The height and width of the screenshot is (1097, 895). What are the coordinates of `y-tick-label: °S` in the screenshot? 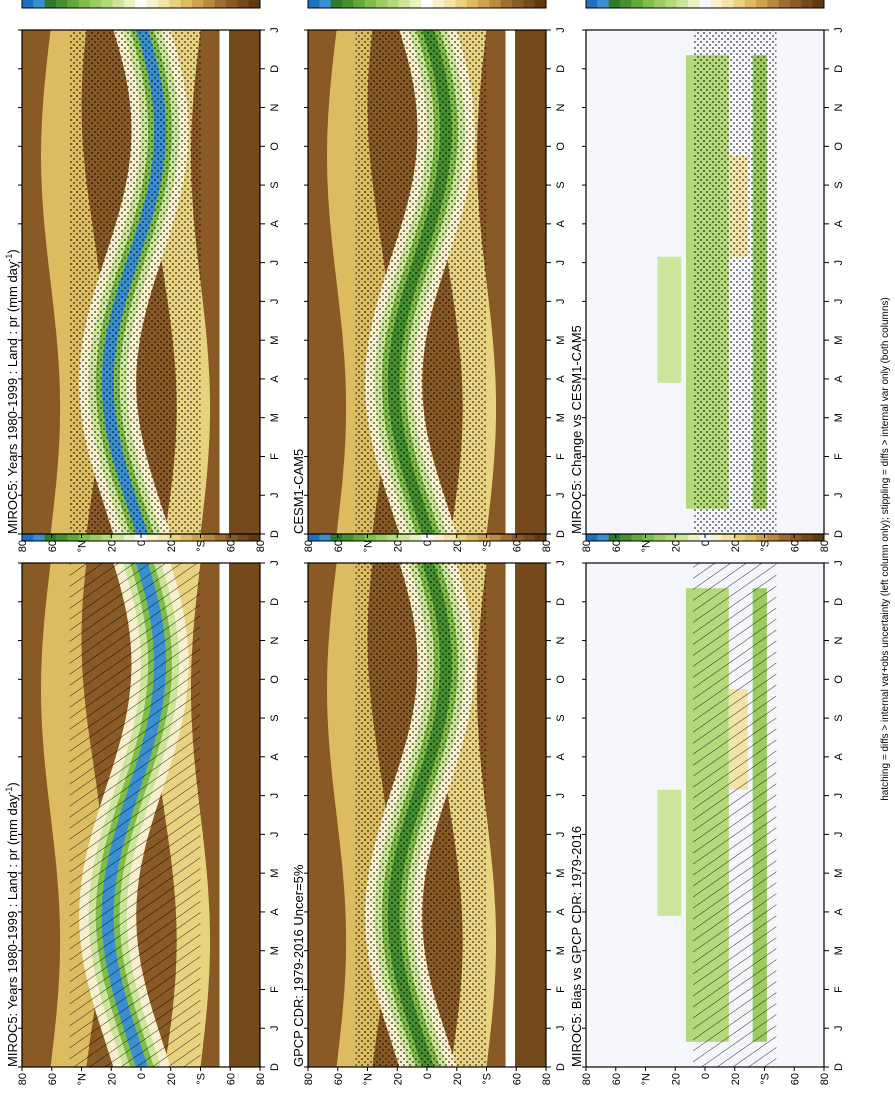 It's located at (488, 1079).